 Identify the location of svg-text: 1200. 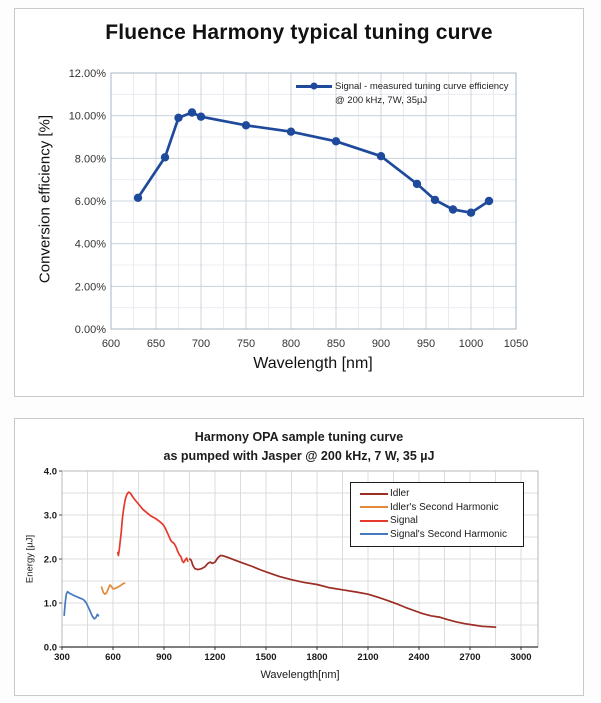
(214, 657).